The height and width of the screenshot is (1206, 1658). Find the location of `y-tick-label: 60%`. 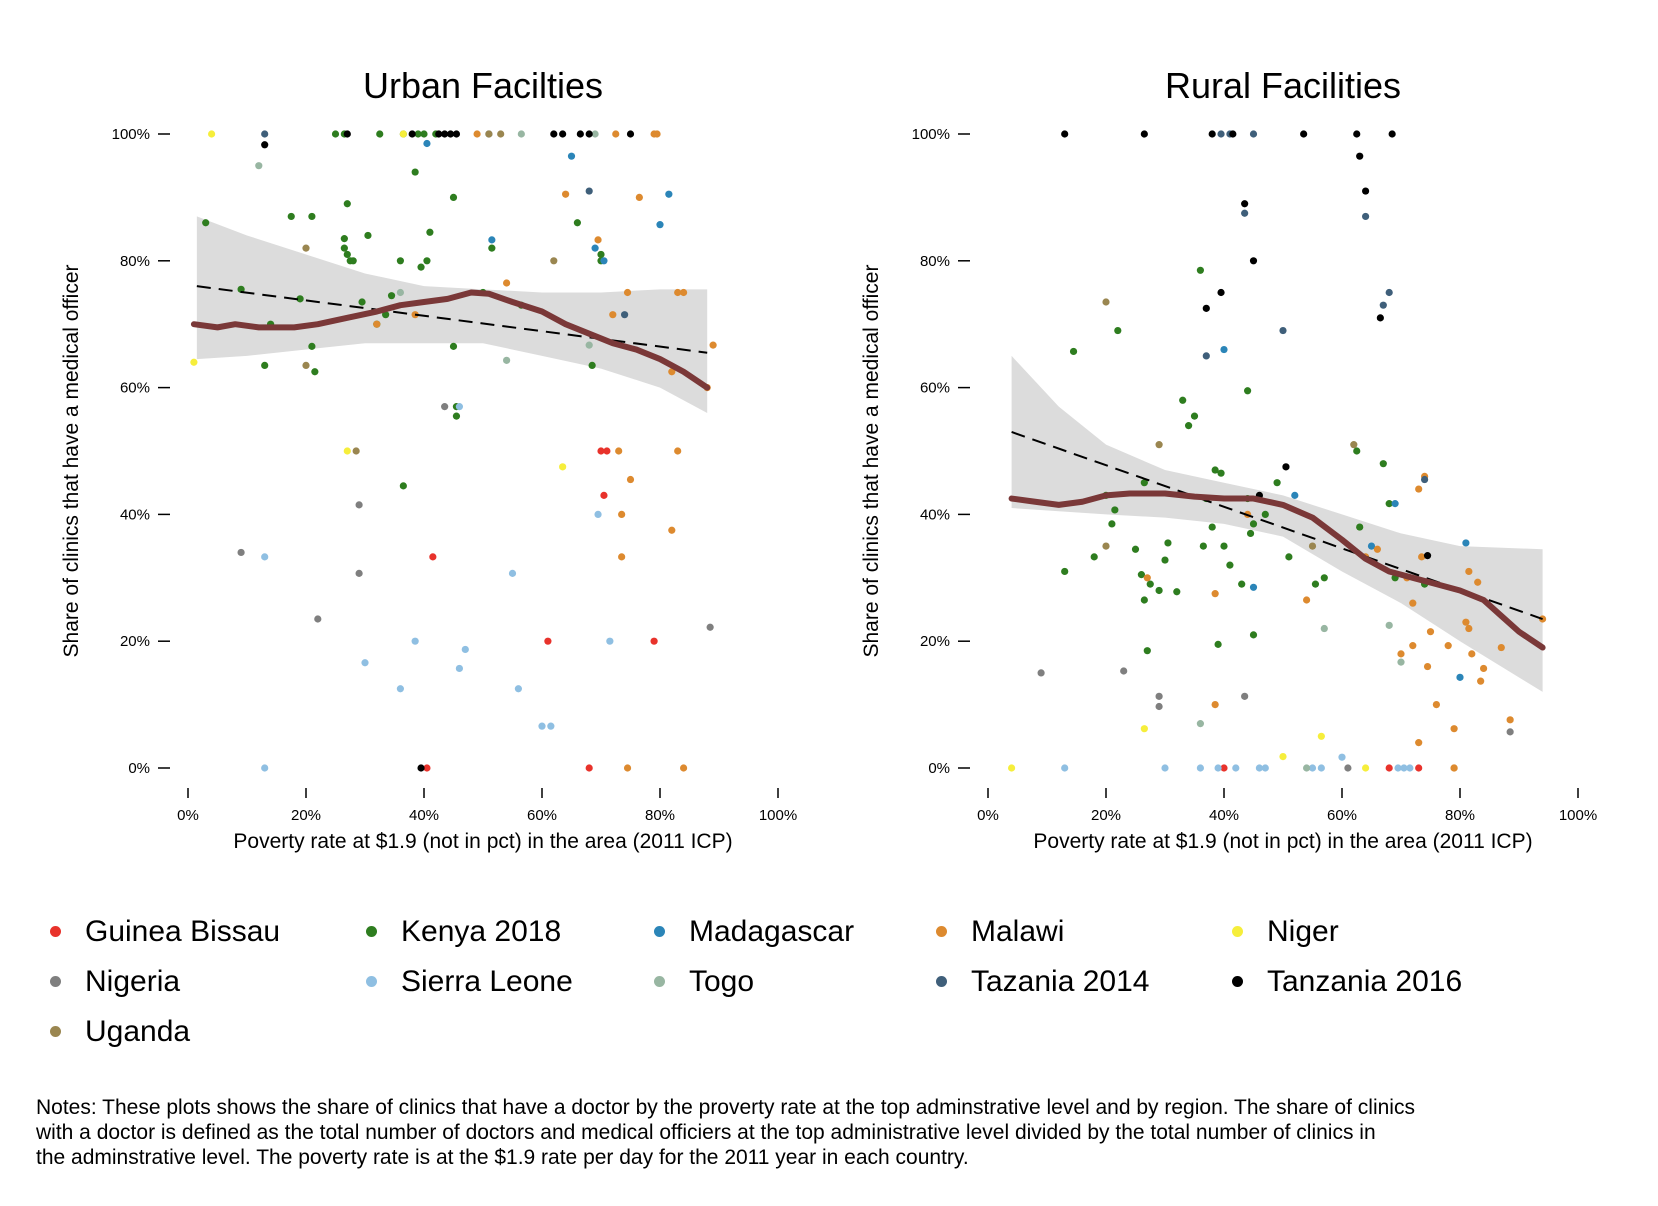

y-tick-label: 60% is located at coordinates (935, 388).